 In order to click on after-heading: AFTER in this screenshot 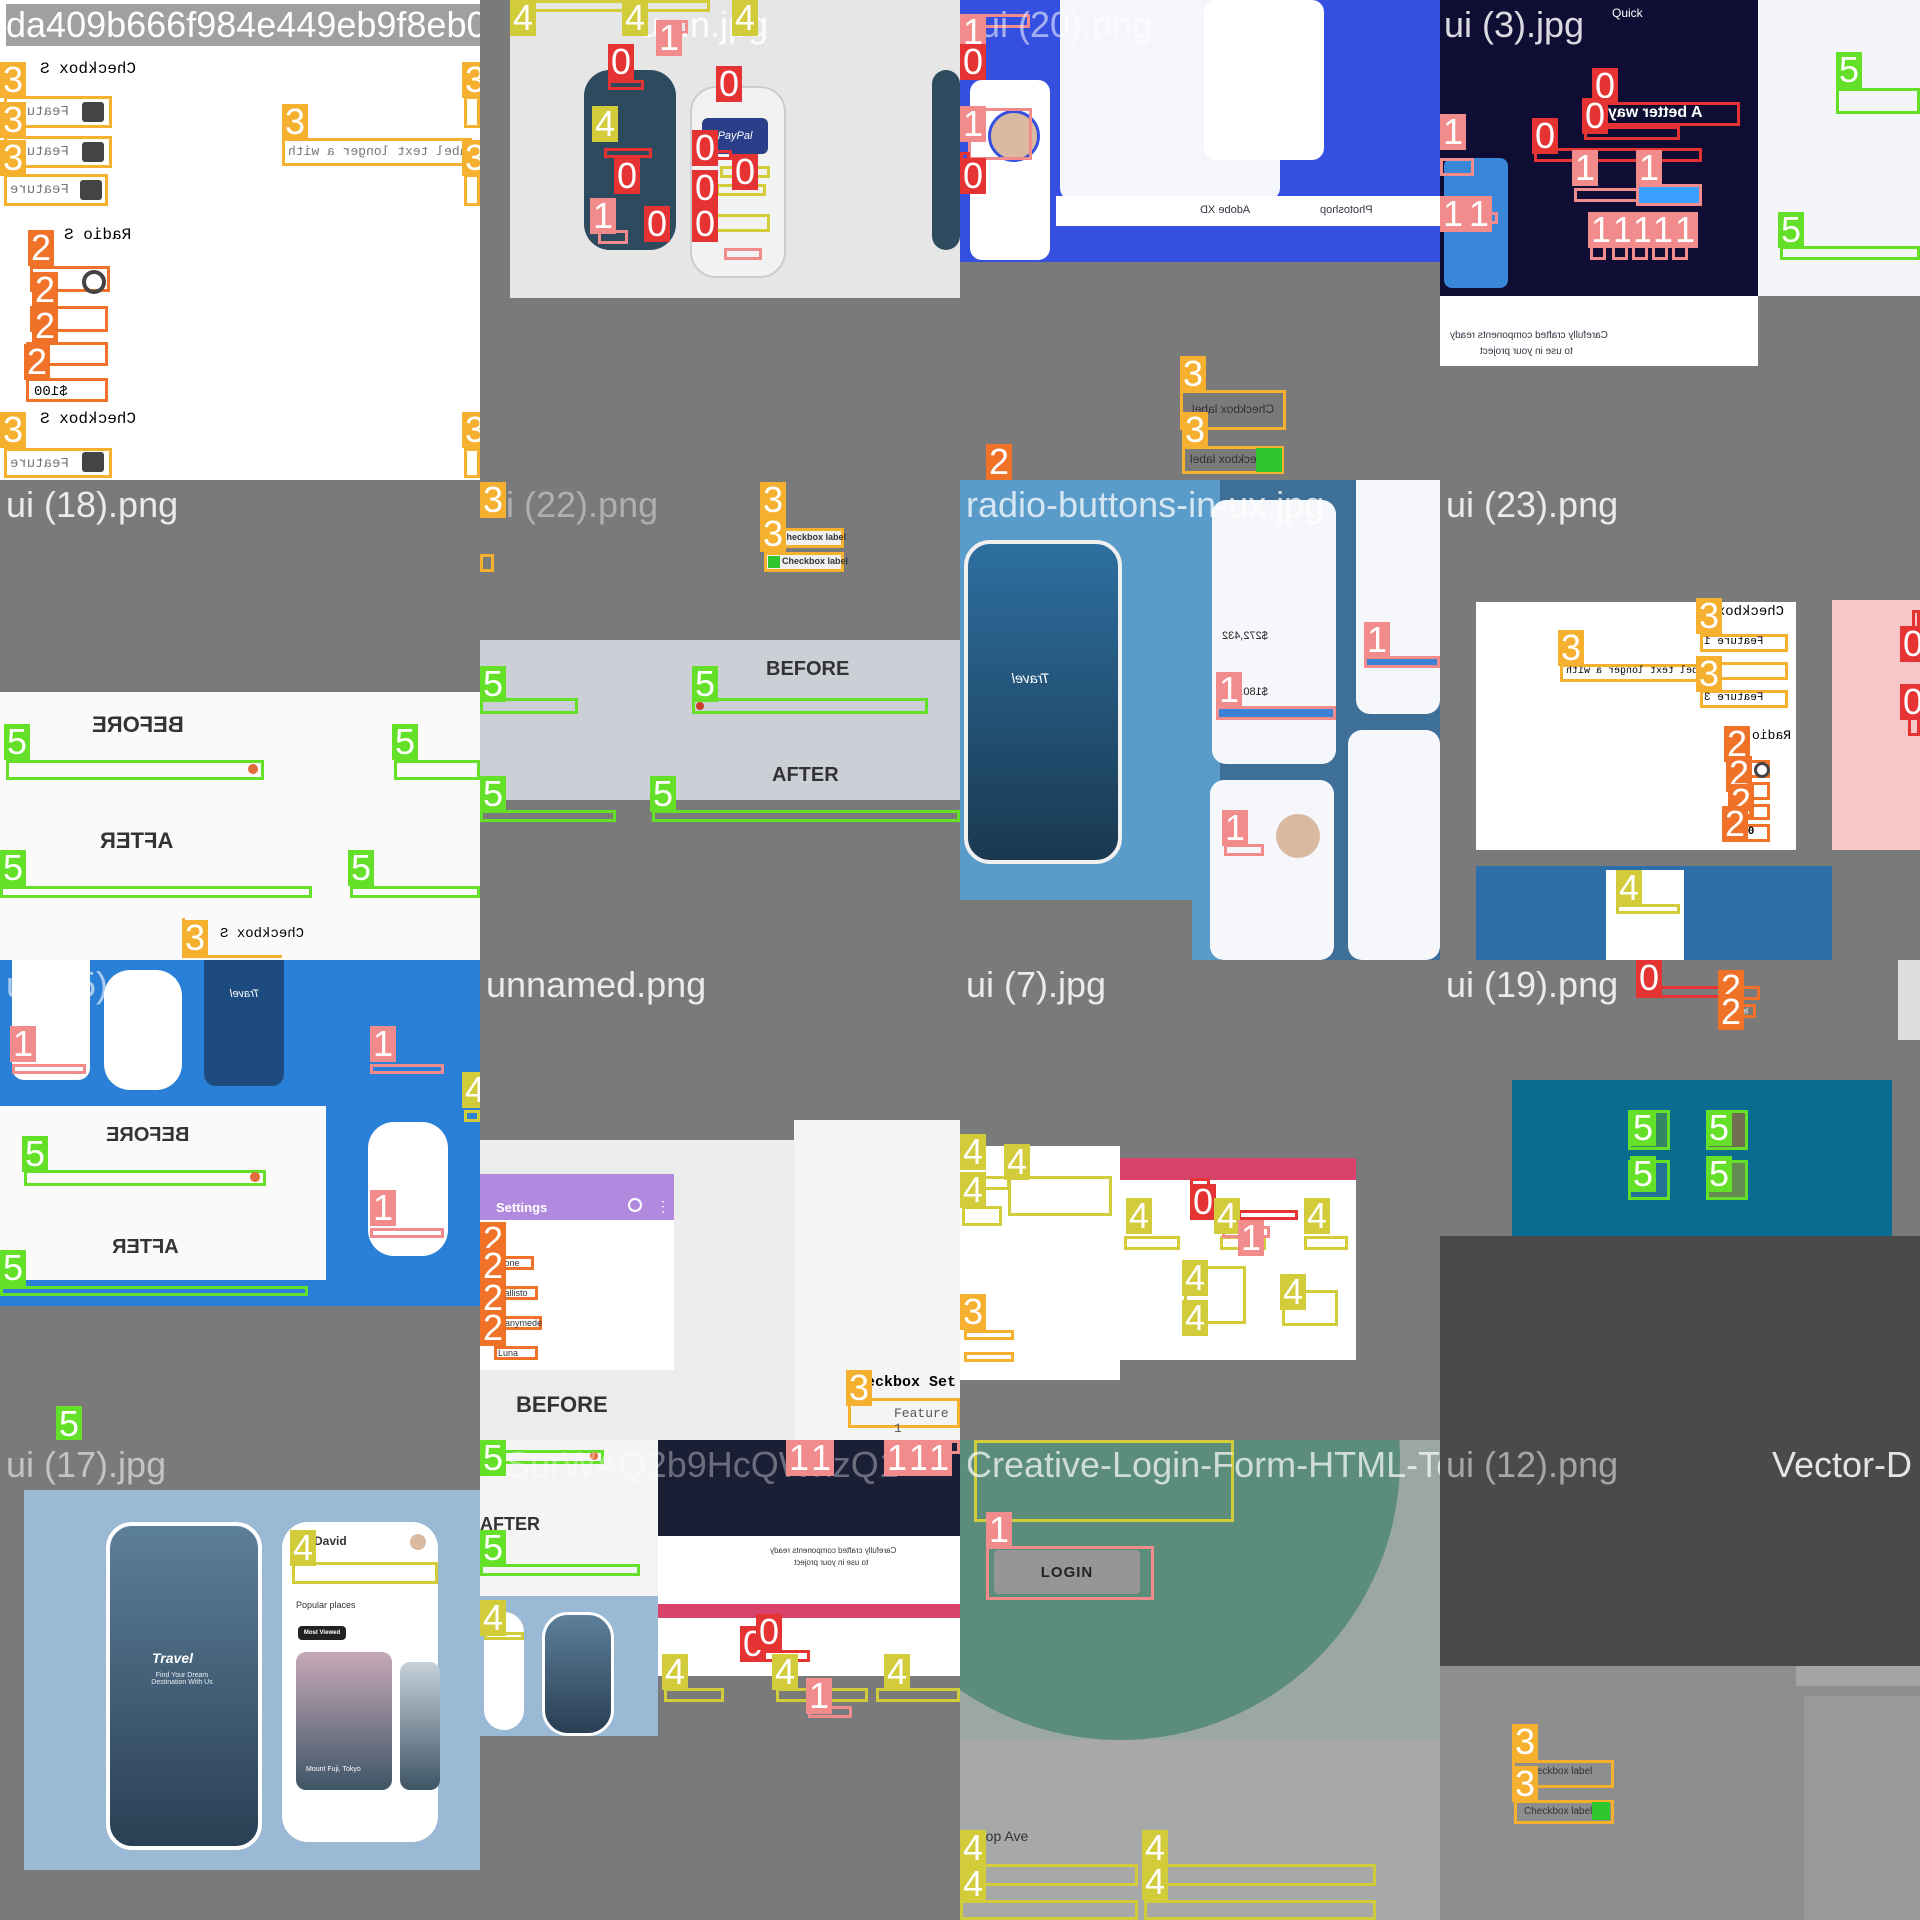, I will do `click(510, 1524)`.